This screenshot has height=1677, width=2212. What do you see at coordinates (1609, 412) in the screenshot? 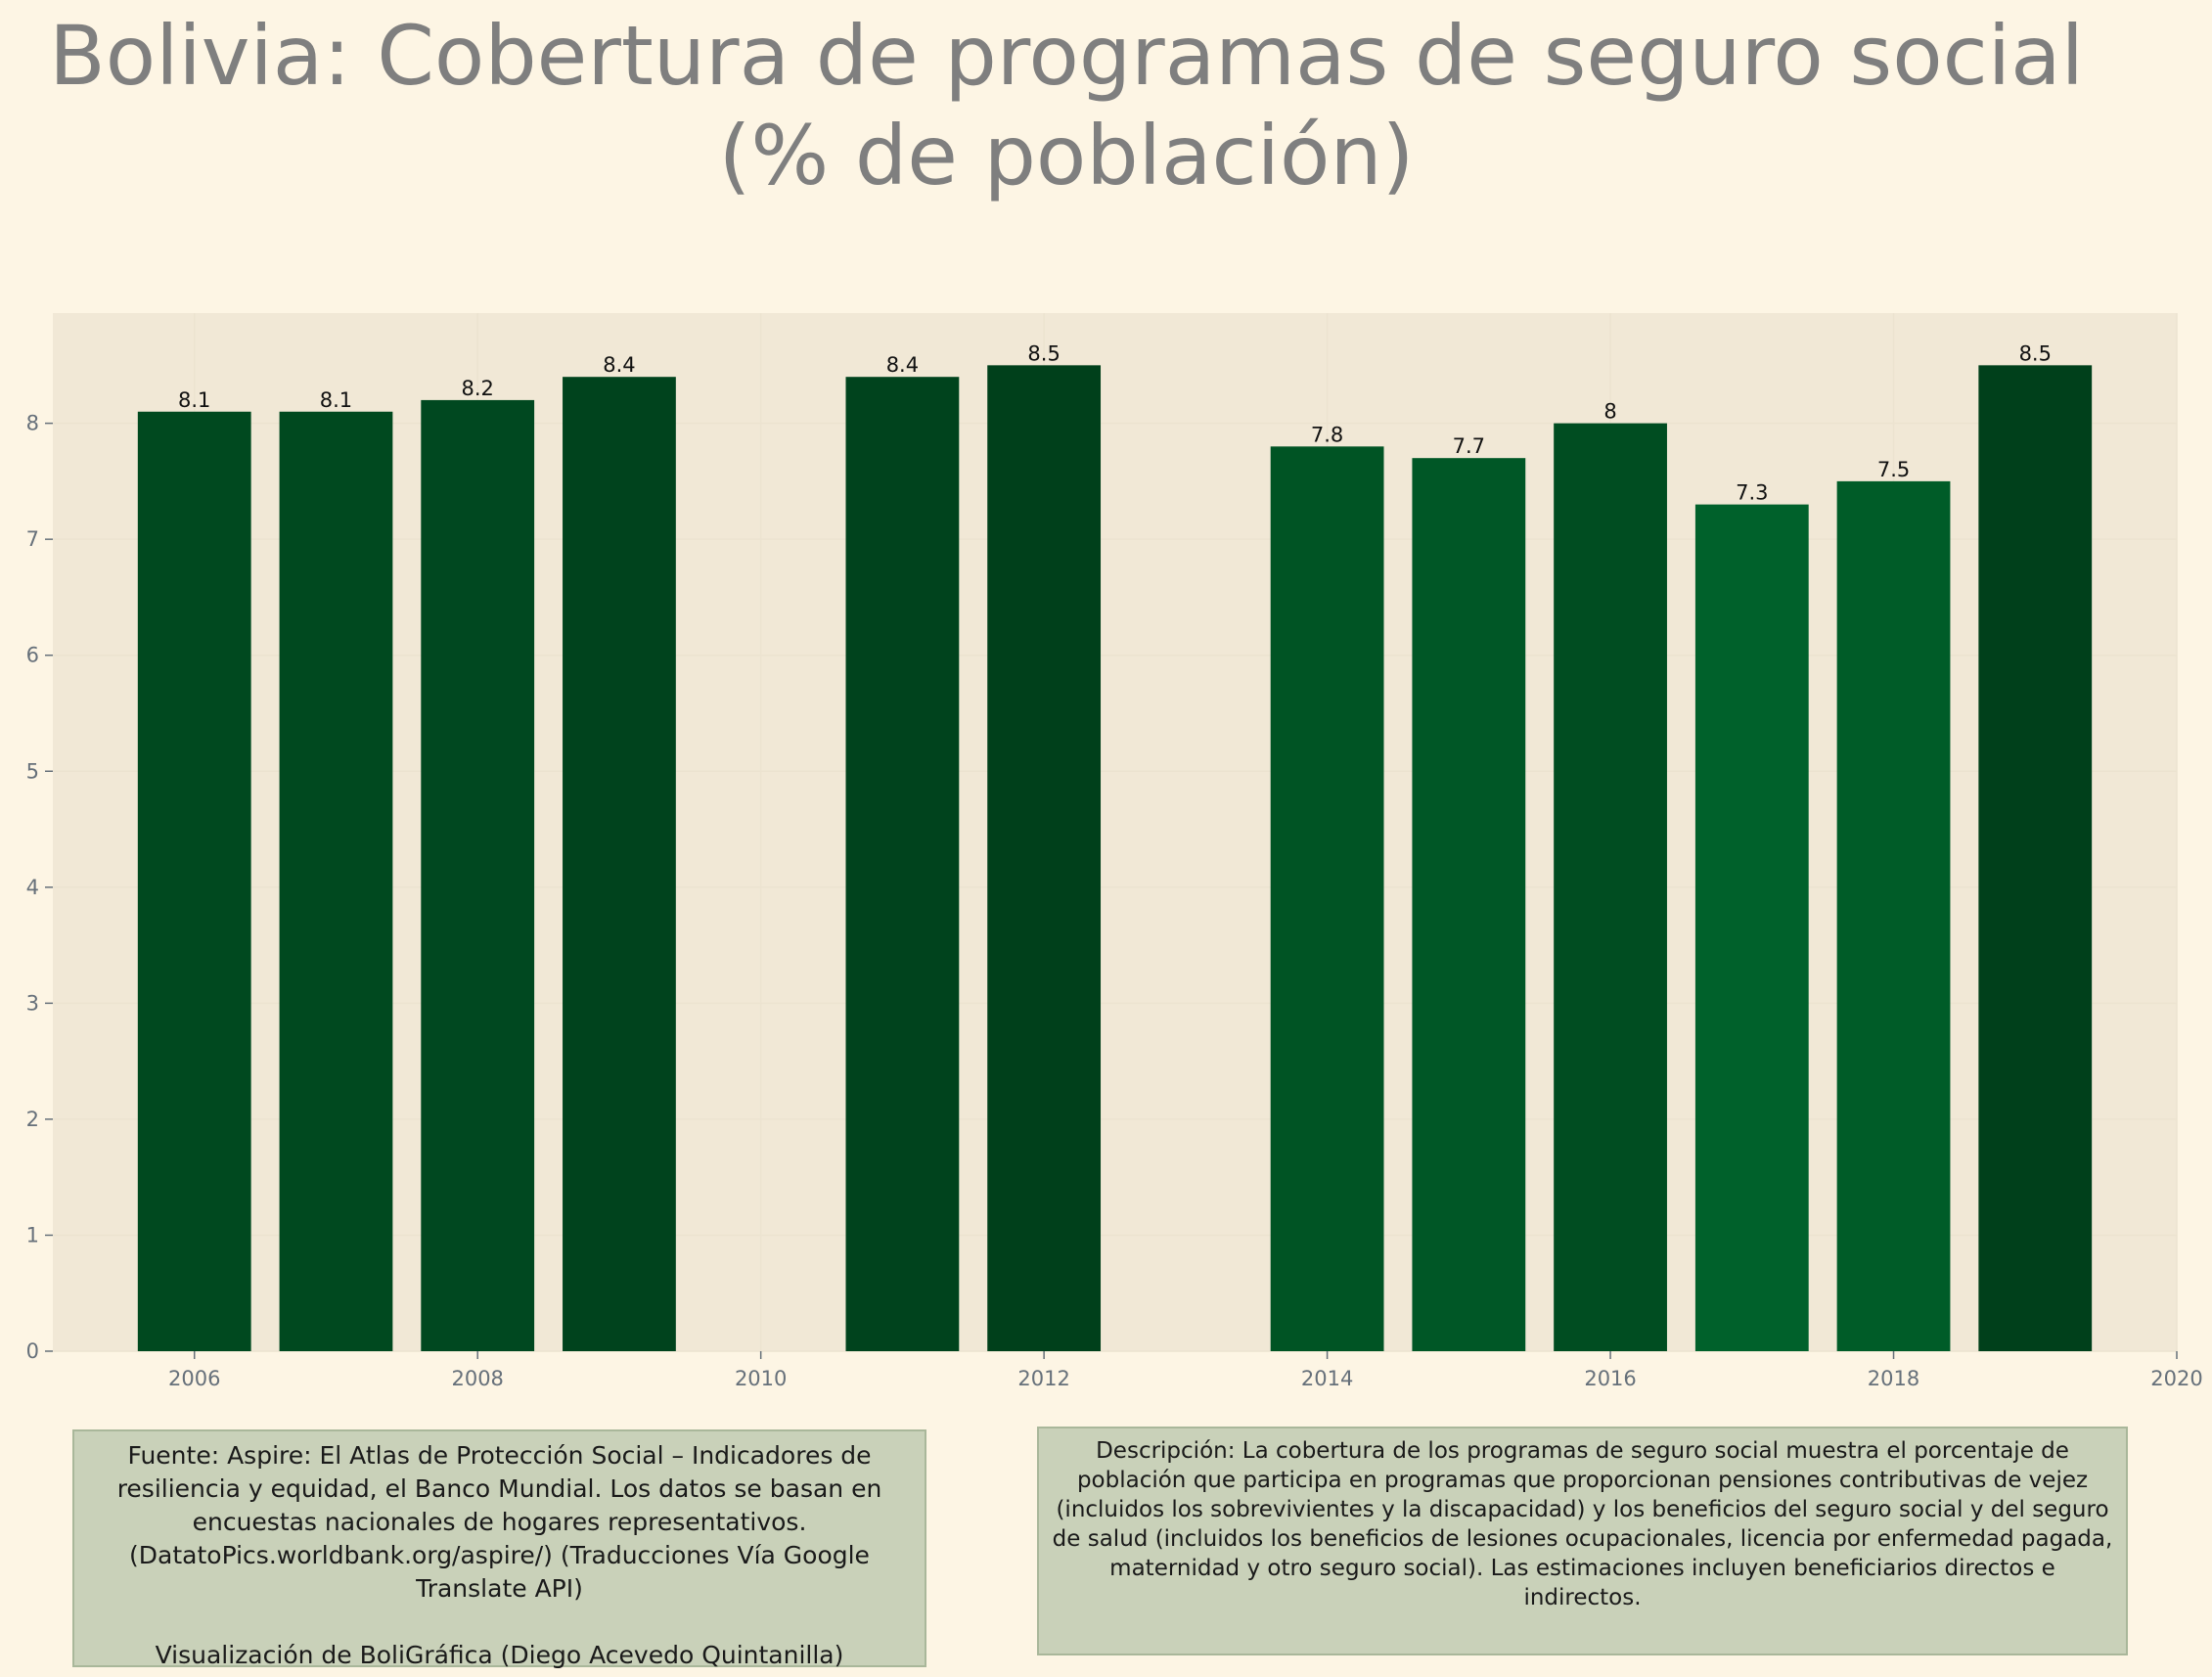
I see `data-label: 8` at bounding box center [1609, 412].